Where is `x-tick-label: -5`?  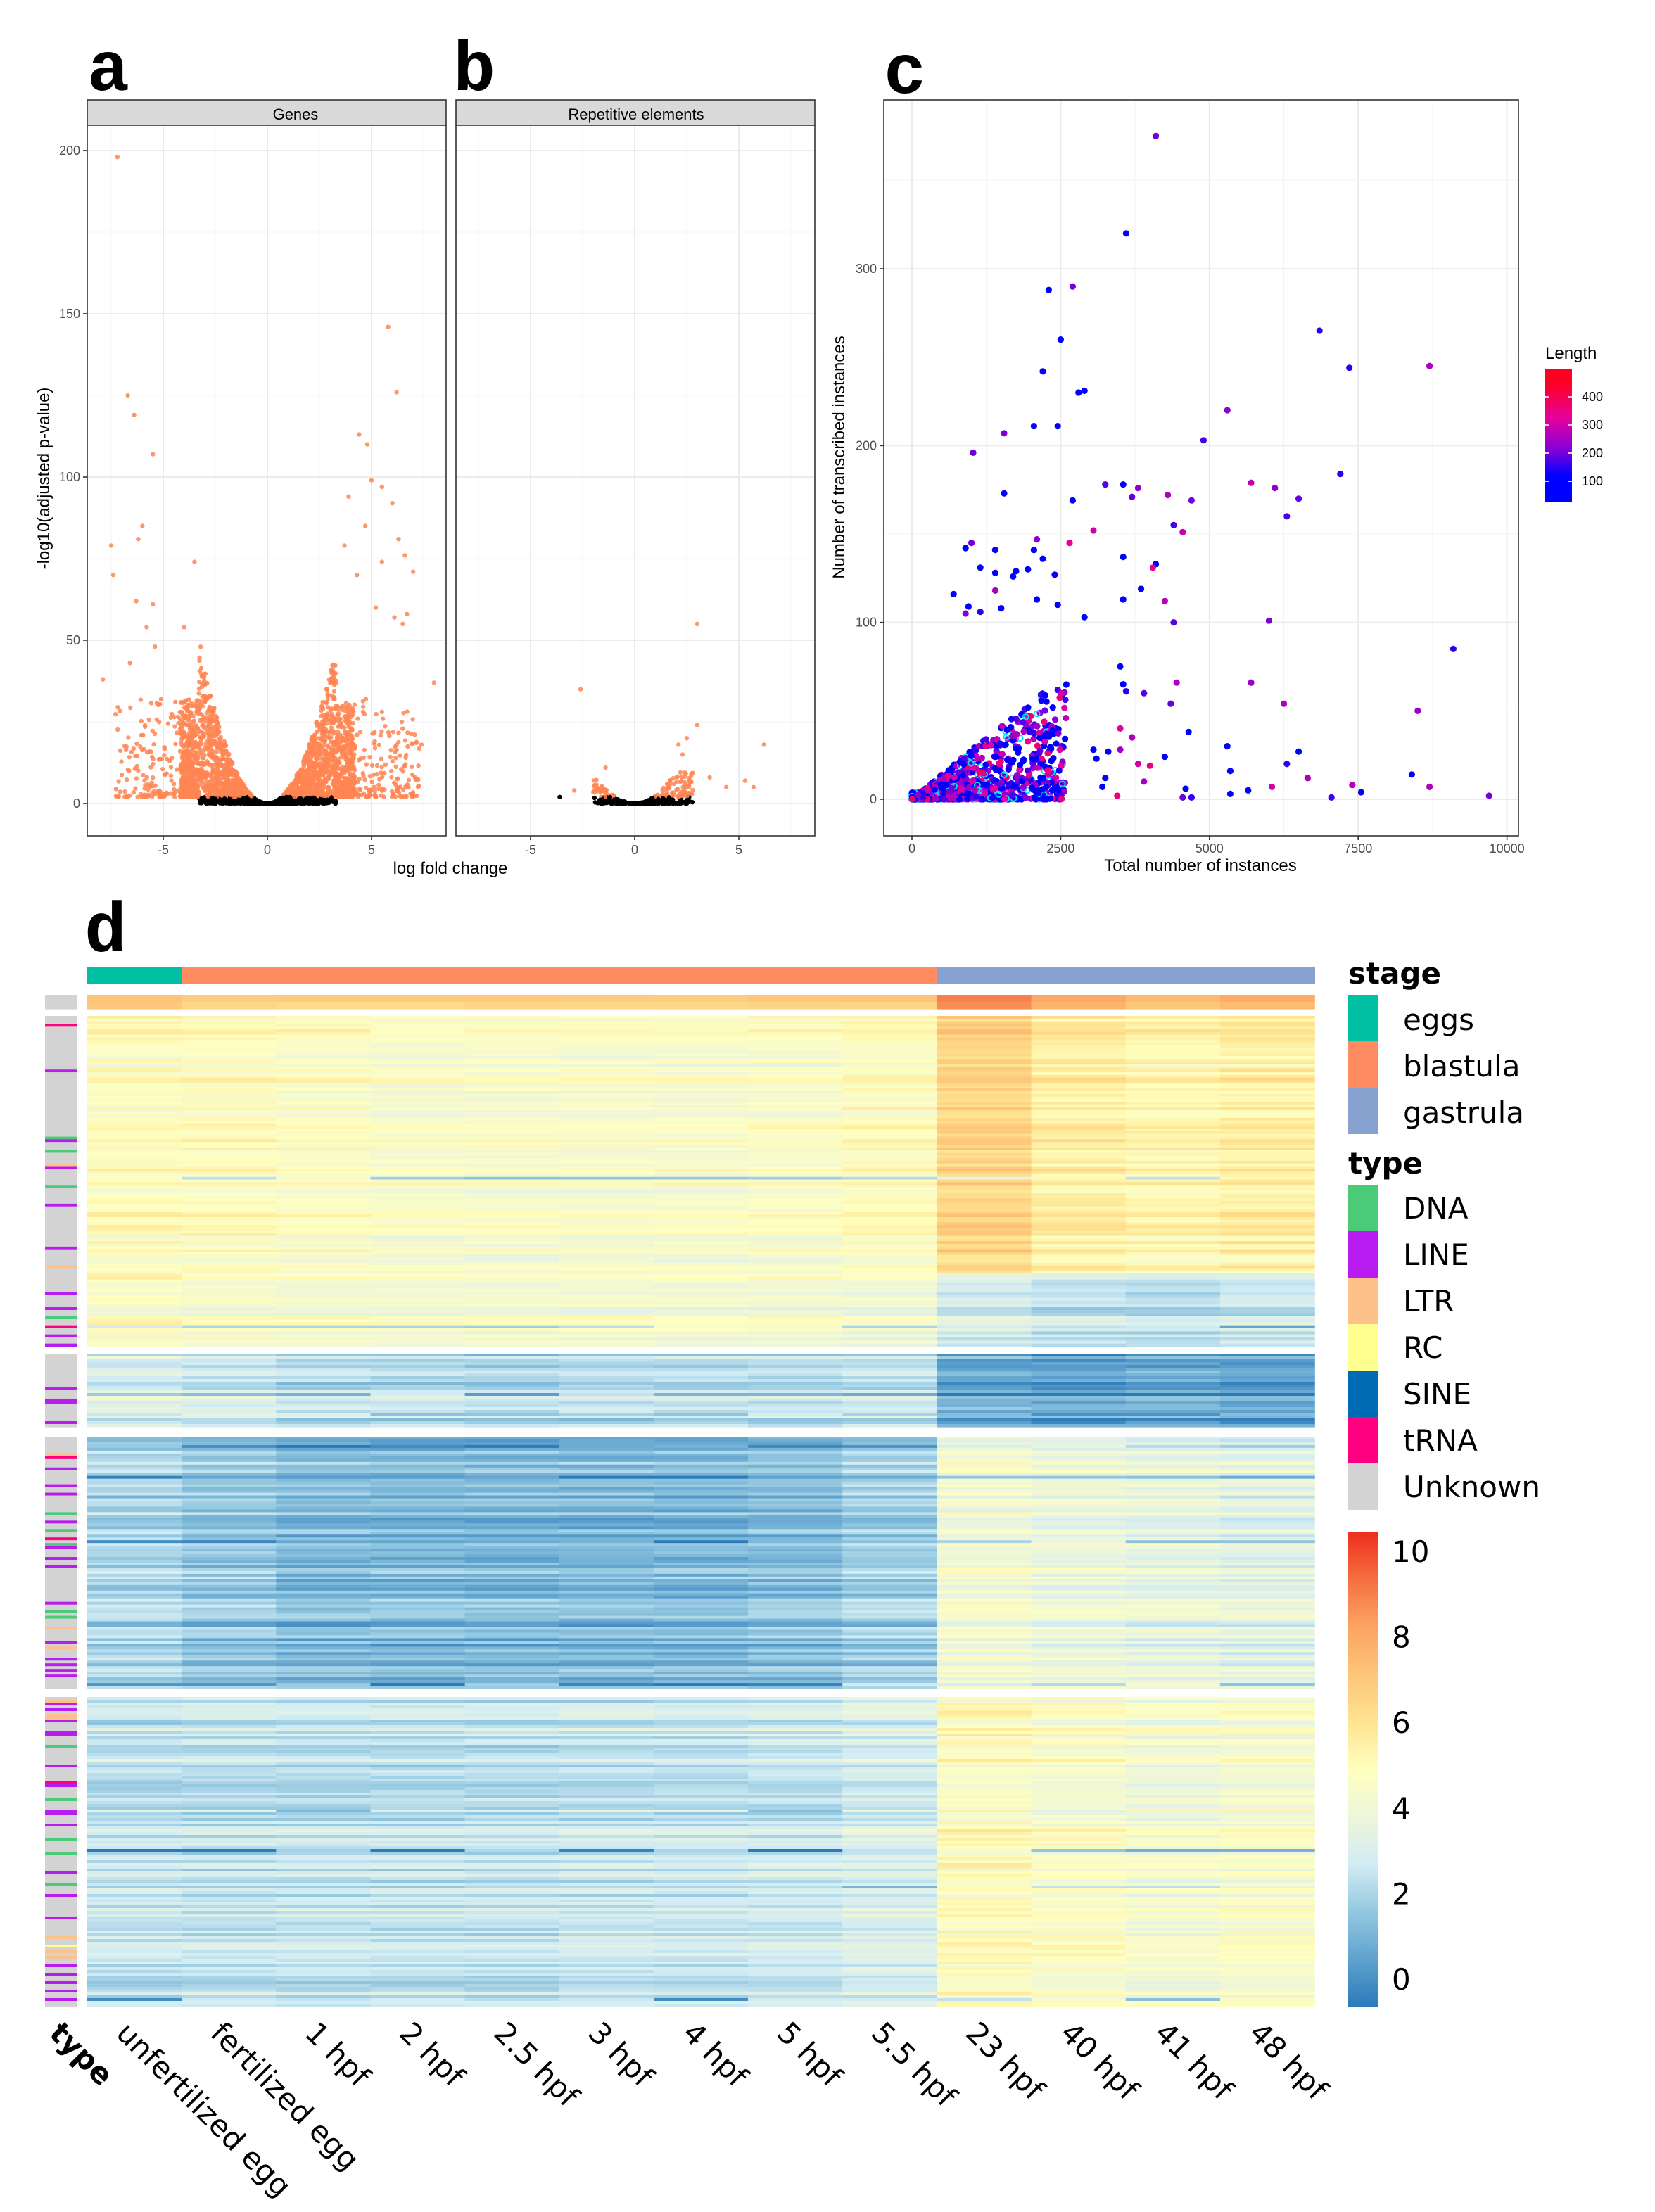
x-tick-label: -5 is located at coordinates (530, 850).